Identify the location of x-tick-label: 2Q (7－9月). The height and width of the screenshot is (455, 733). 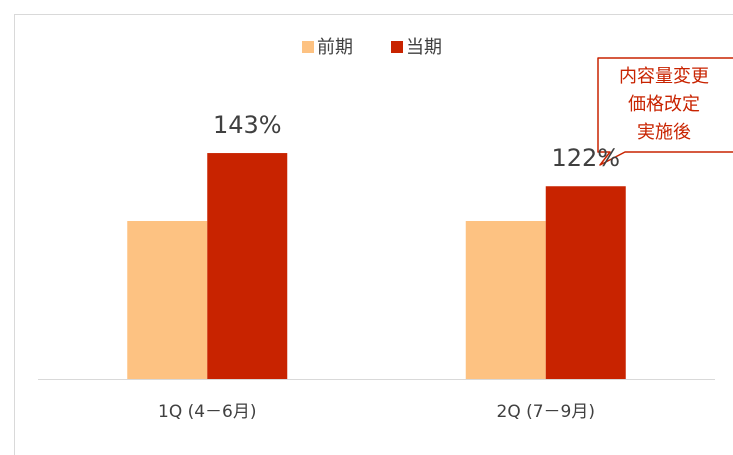
(546, 412).